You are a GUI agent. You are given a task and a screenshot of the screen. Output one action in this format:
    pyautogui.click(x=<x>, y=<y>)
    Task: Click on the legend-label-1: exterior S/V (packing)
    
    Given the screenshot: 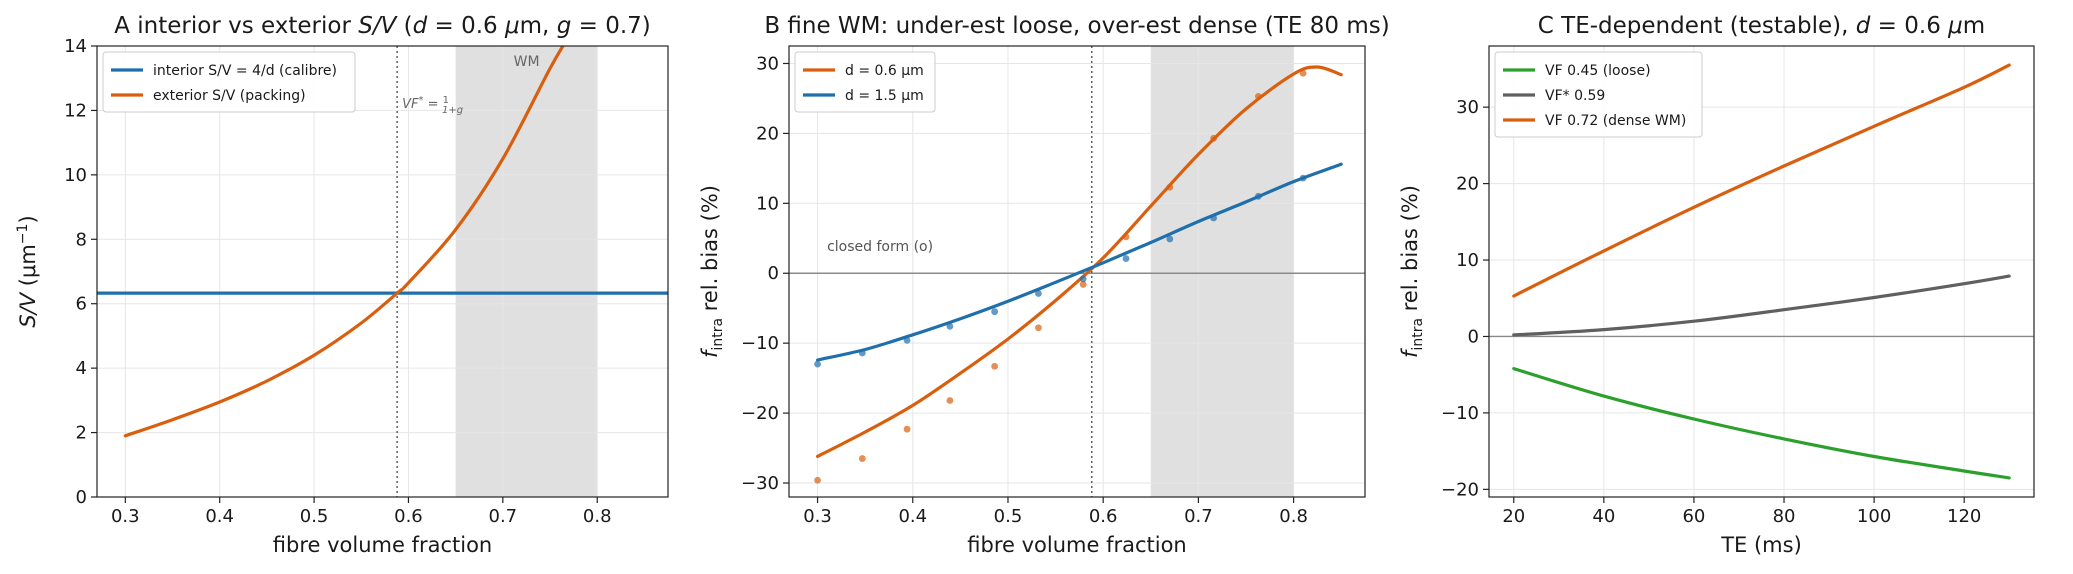 What is the action you would take?
    pyautogui.click(x=229, y=96)
    